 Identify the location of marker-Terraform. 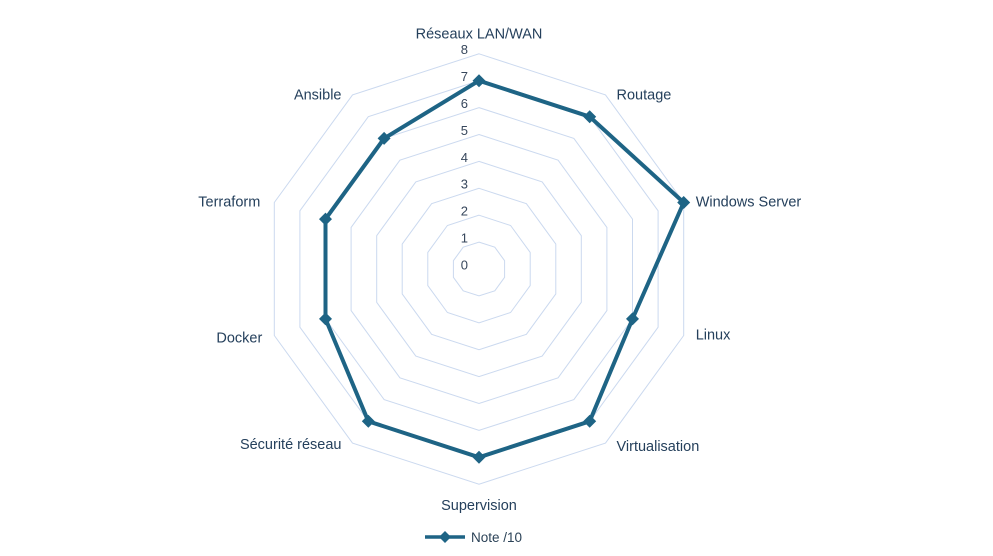
(325, 219).